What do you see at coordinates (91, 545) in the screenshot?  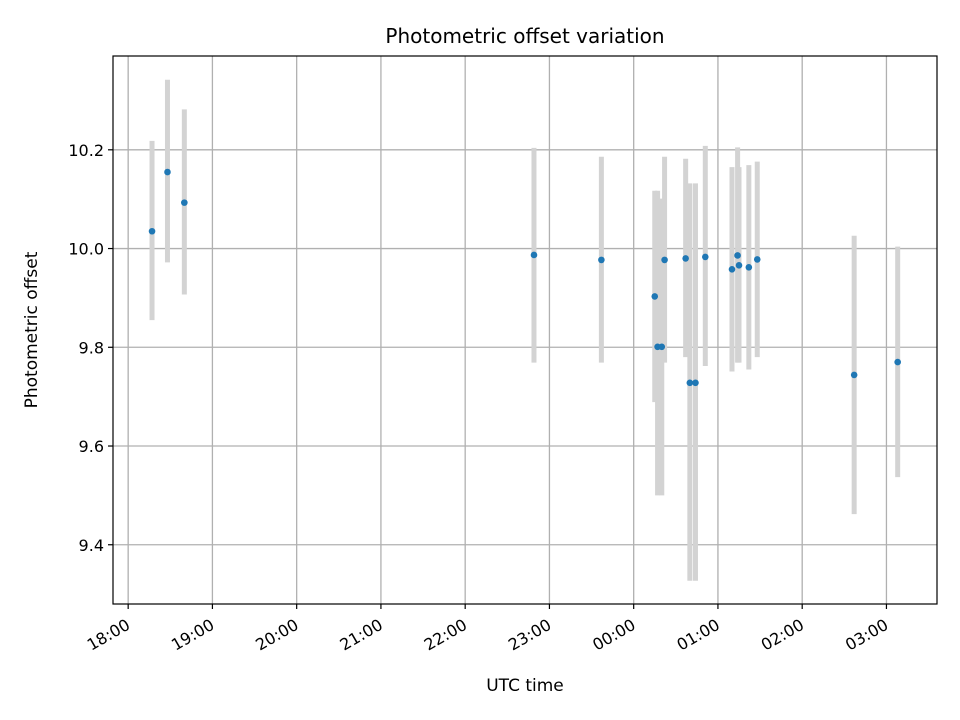 I see `y-tick-label: 9.4` at bounding box center [91, 545].